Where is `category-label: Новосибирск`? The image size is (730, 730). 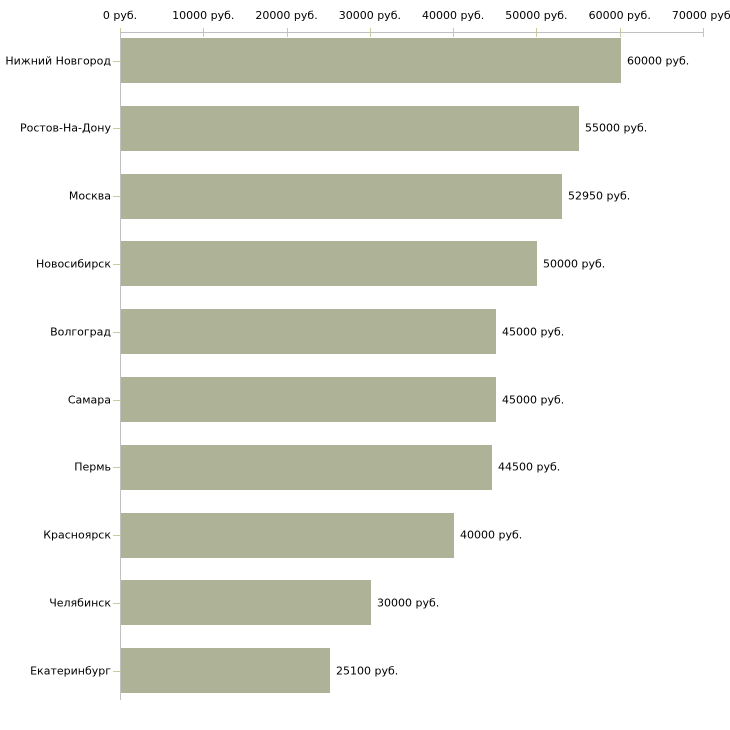 category-label: Новосибирск is located at coordinates (73, 264).